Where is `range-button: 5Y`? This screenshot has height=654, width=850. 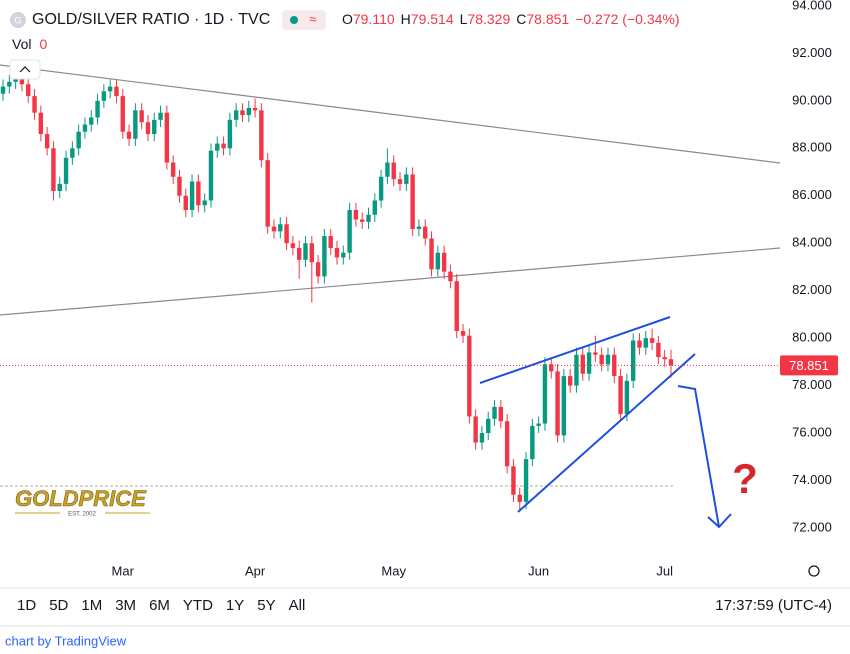
range-button: 5Y is located at coordinates (266, 605).